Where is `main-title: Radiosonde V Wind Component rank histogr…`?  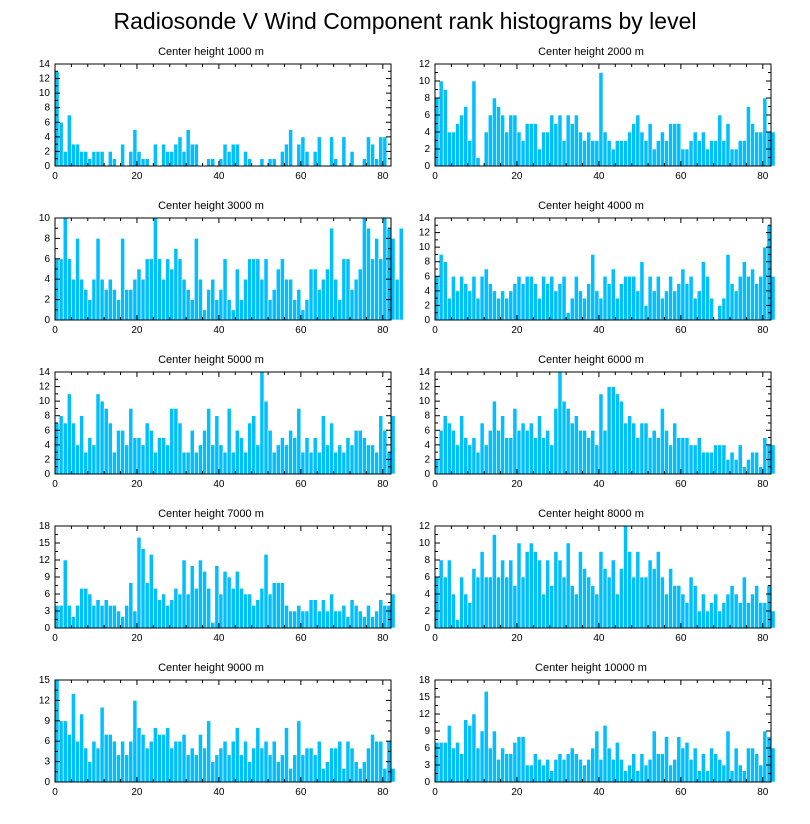
main-title: Radiosonde V Wind Component rank histogr… is located at coordinates (405, 21).